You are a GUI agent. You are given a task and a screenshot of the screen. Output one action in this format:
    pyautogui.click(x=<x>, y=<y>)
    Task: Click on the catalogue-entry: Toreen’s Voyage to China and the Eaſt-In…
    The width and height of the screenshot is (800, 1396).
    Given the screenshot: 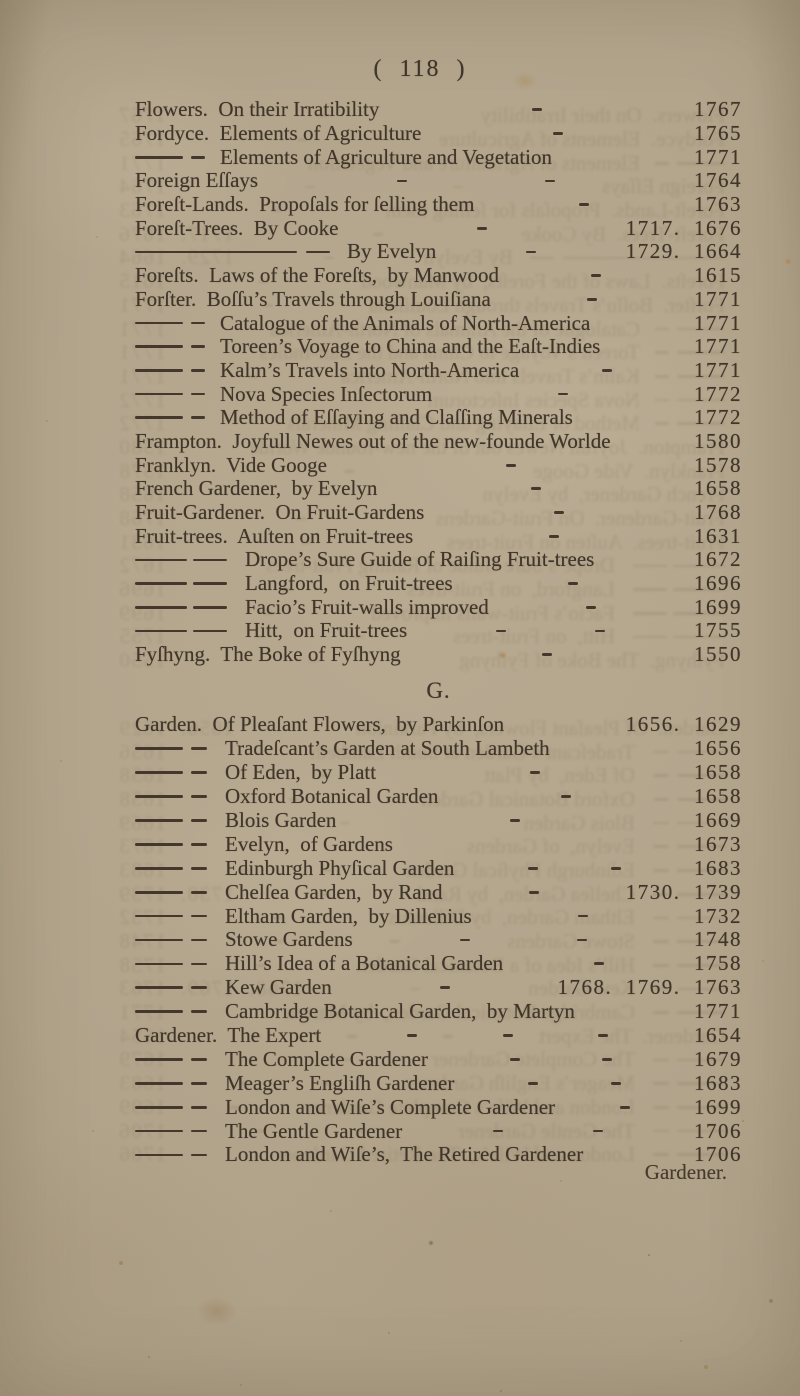 What is the action you would take?
    pyautogui.click(x=438, y=346)
    